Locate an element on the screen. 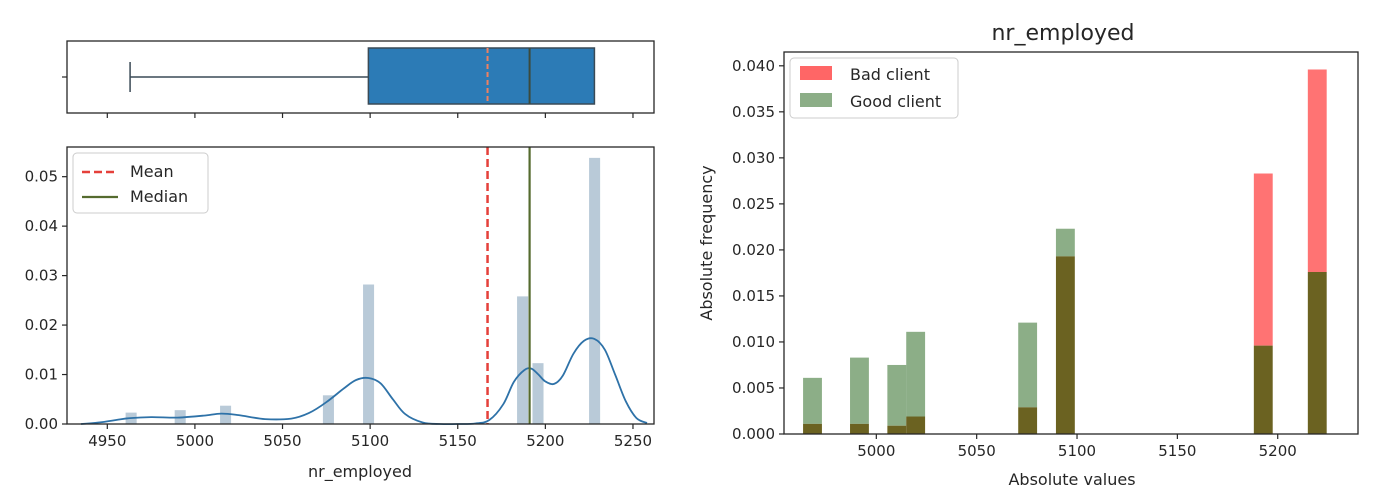 This screenshot has height=503, width=1400. right-x-tick-label: 5150 is located at coordinates (1177, 451).